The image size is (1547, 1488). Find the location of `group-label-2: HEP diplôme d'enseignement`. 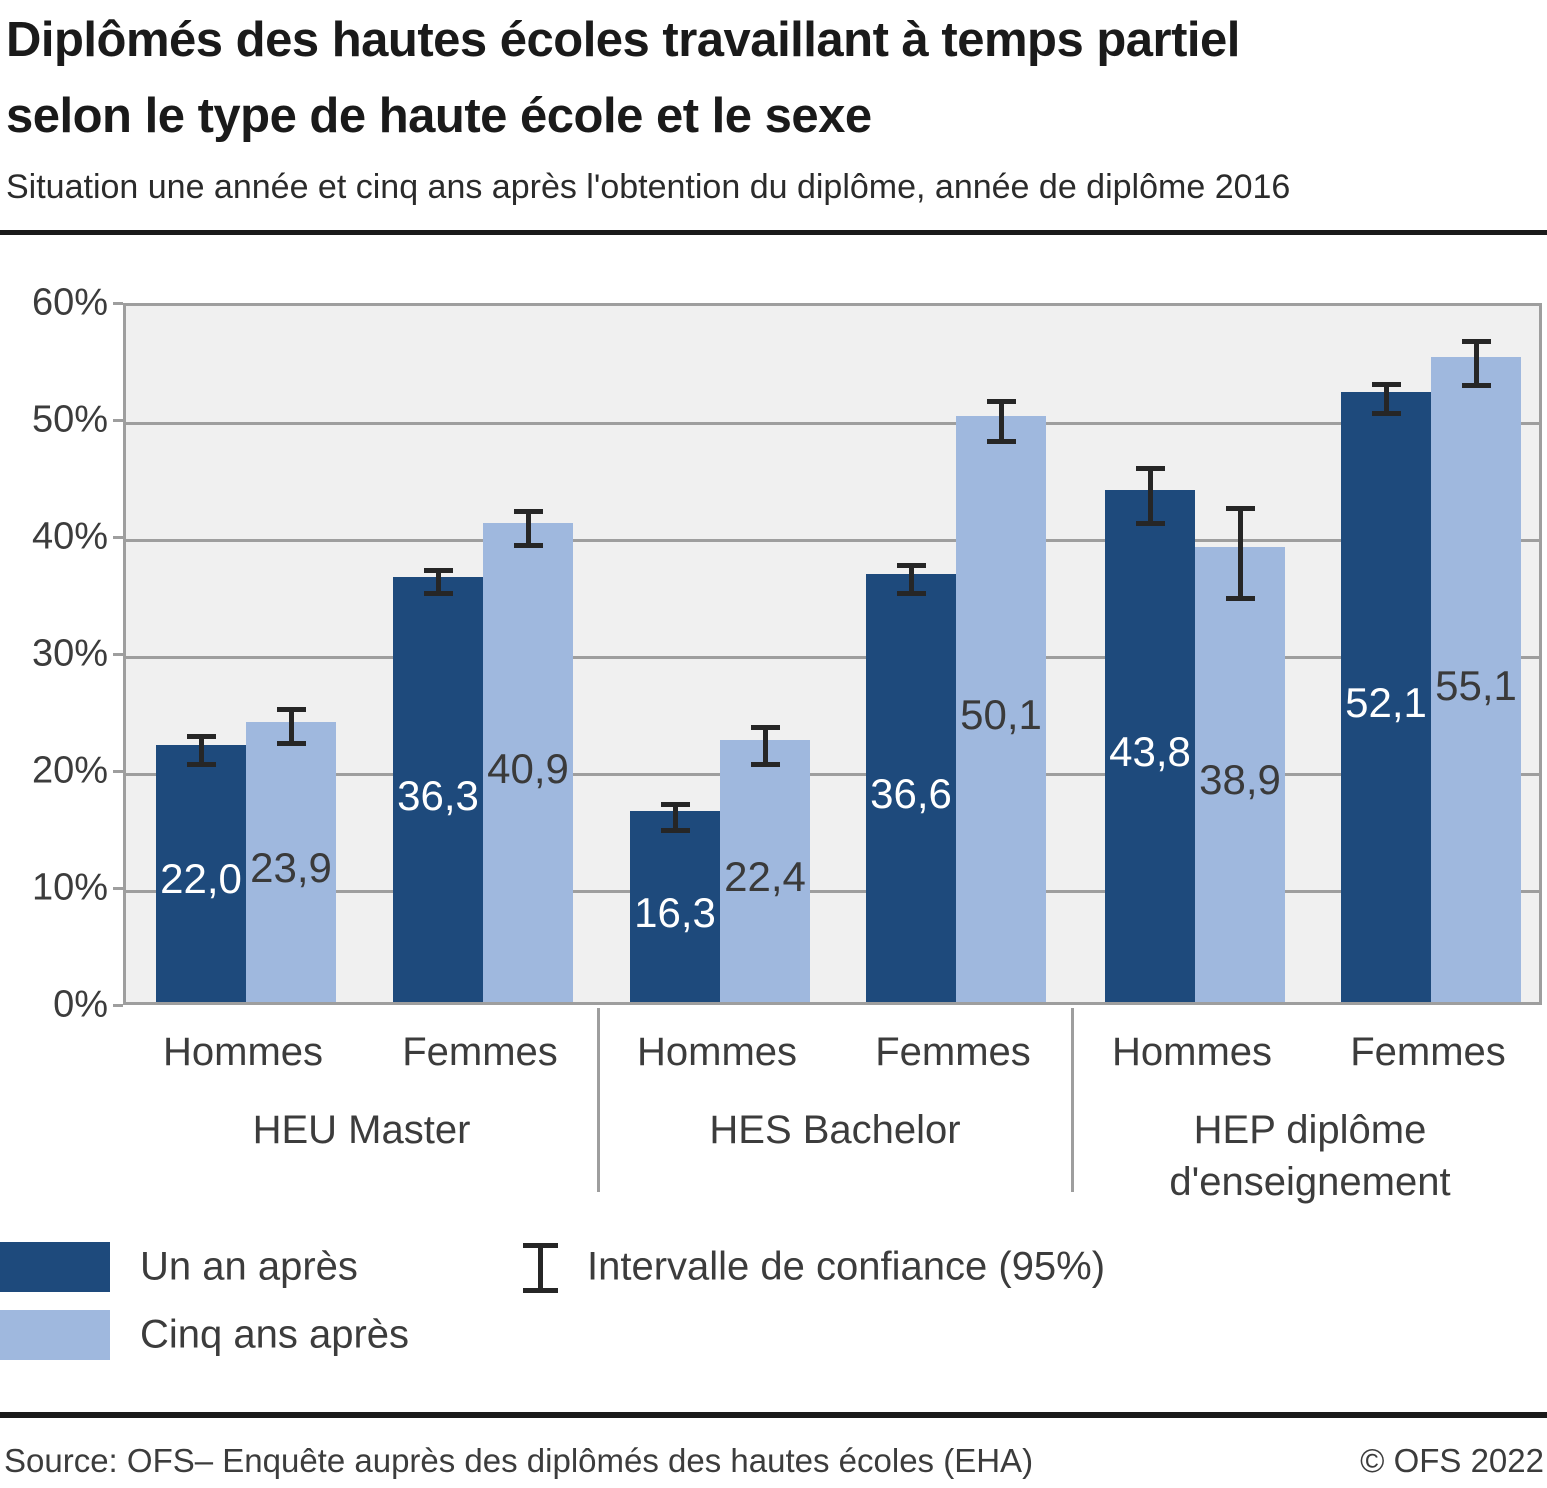

group-label-2: HEP diplôme d'enseignement is located at coordinates (1310, 1156).